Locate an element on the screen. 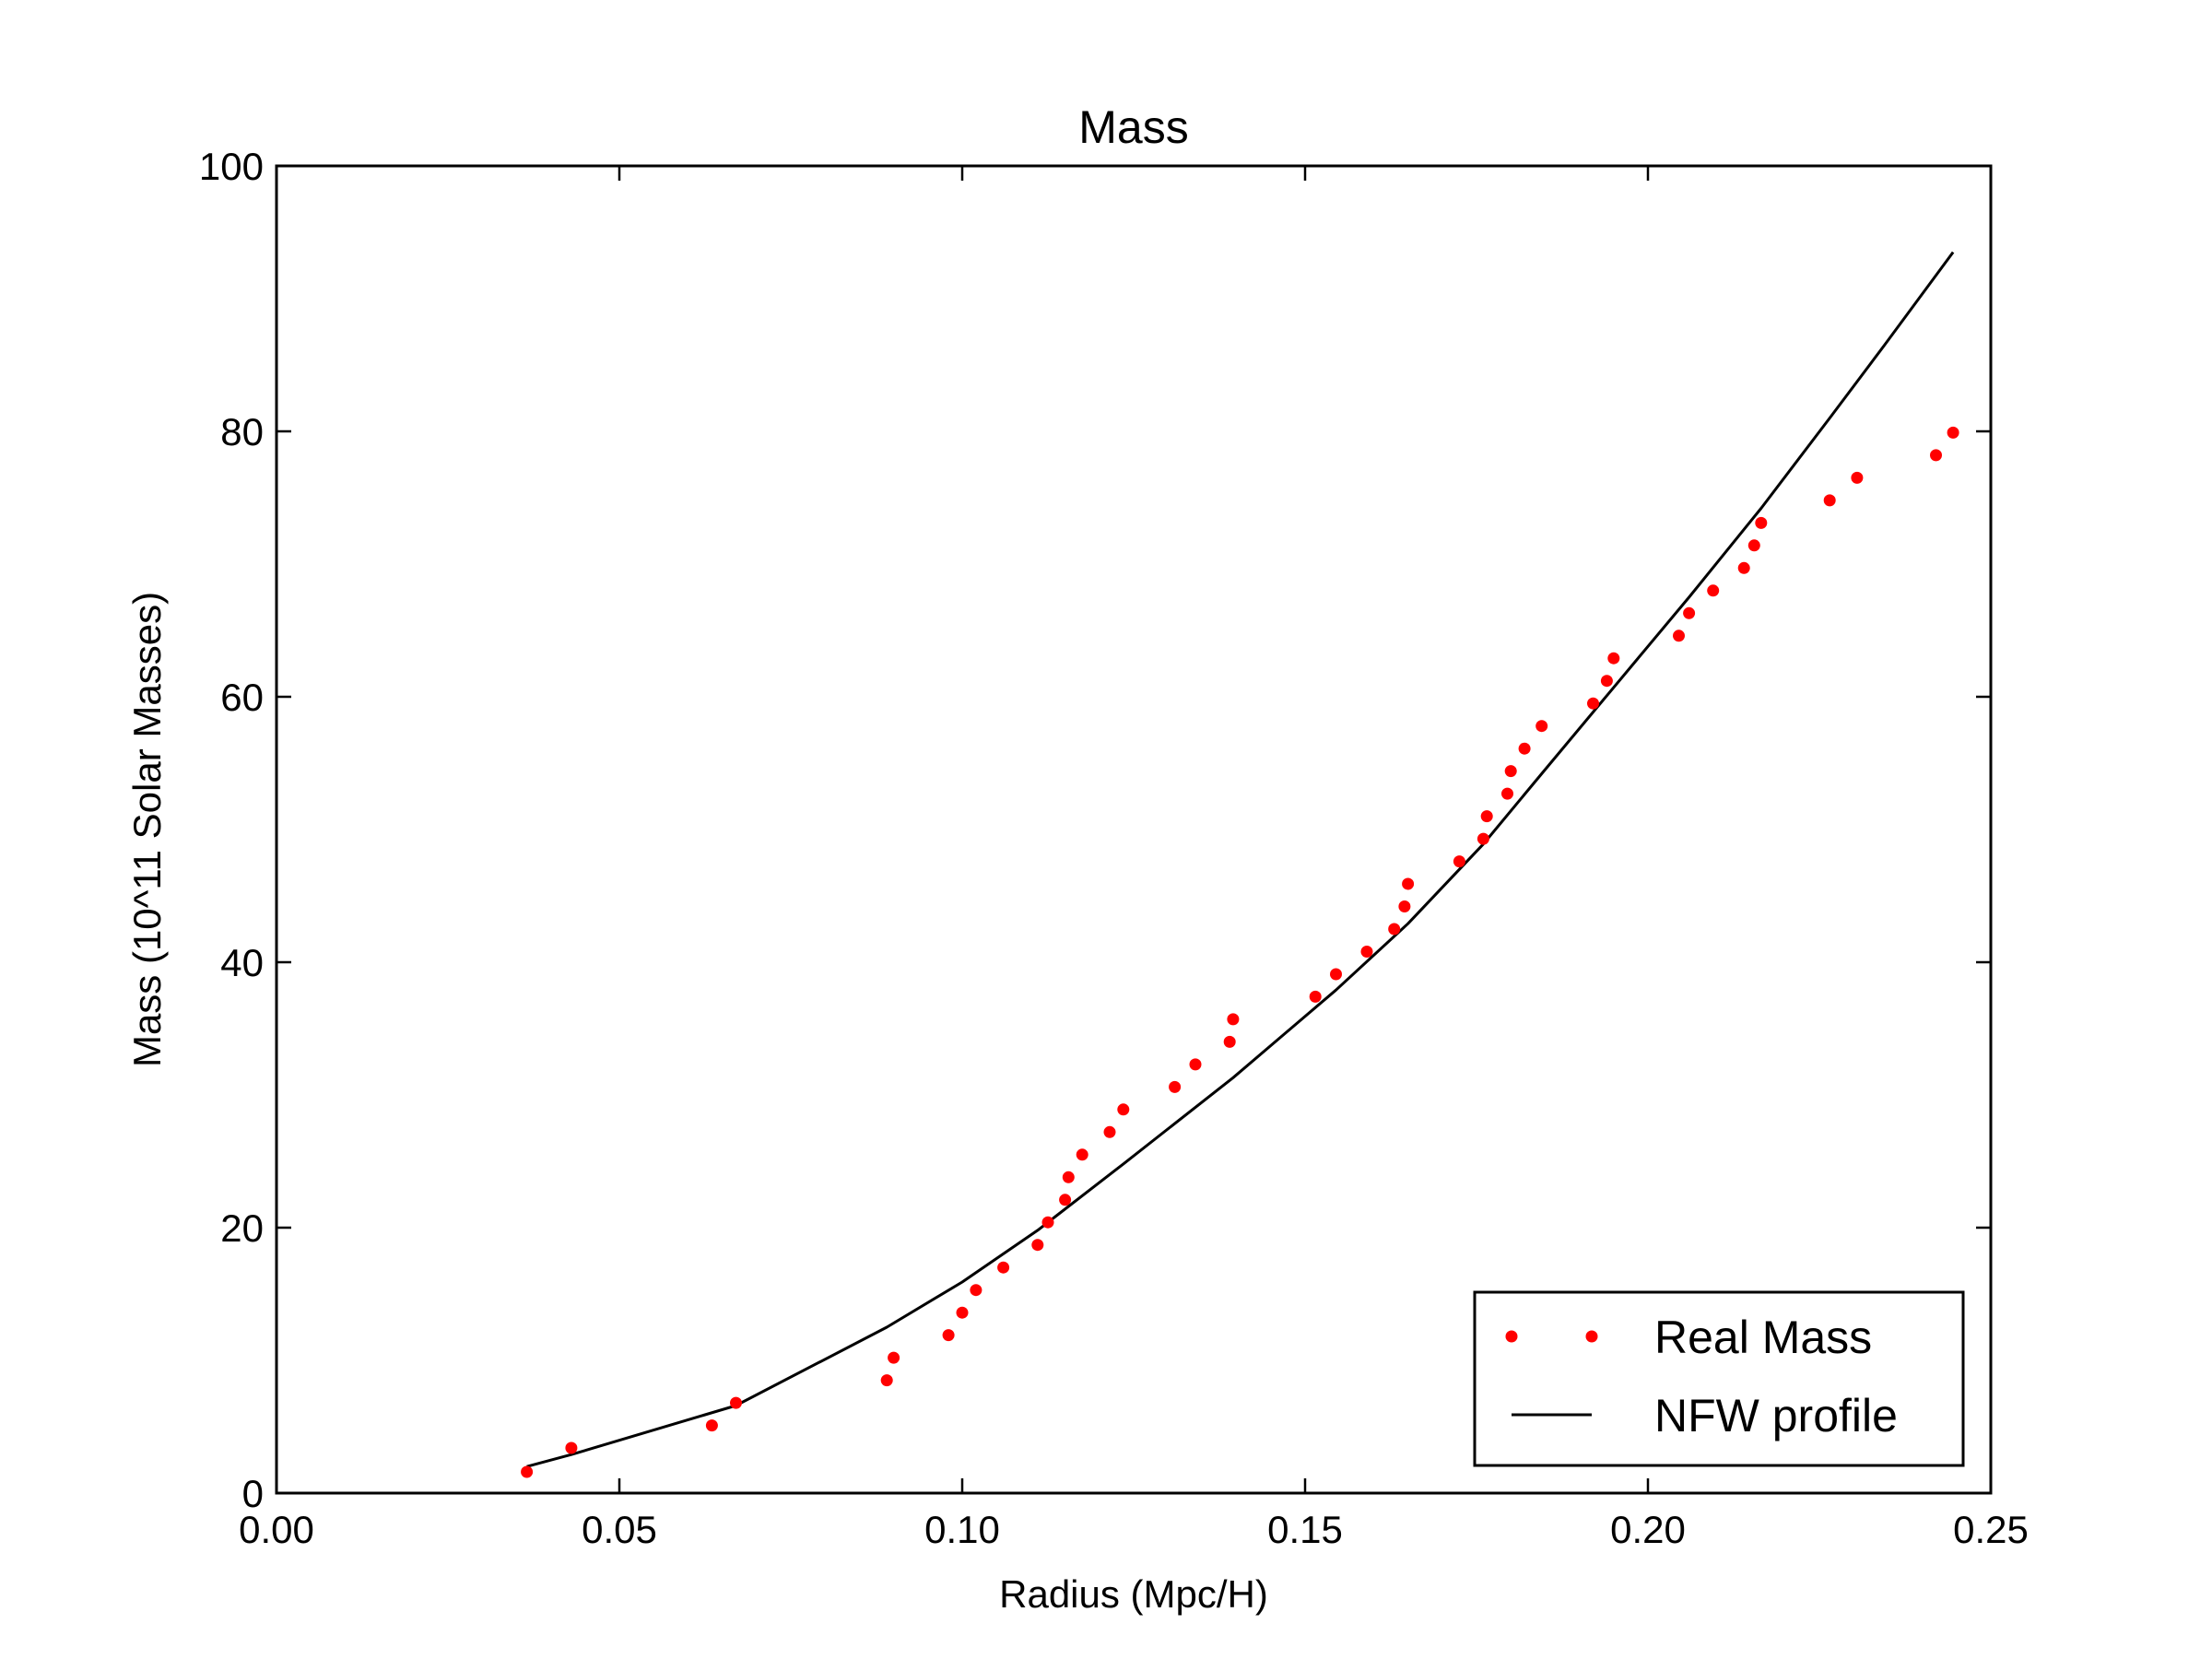 The width and height of the screenshot is (2212, 1659). x-tick-label: 0.15 is located at coordinates (1305, 1529).